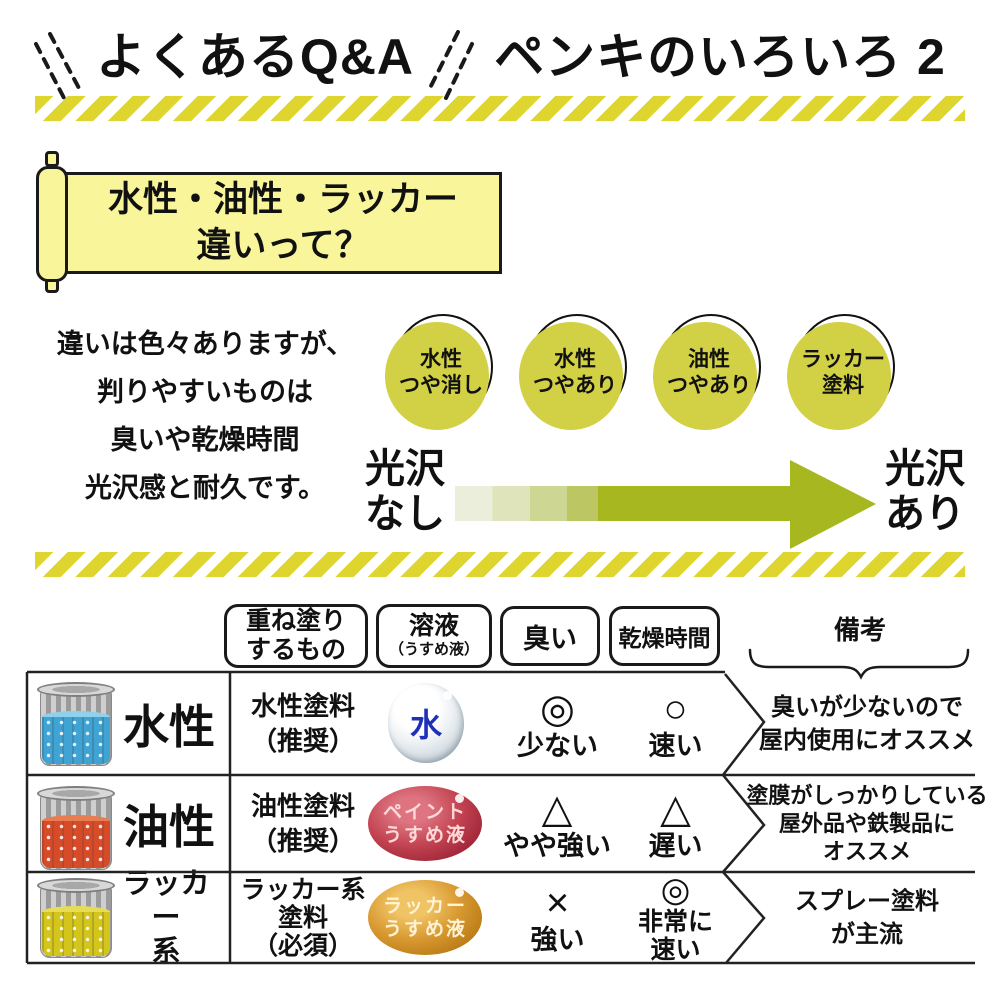  I want to click on lacquer-thinner-label: ラッカー うすめ液, so click(424, 917).